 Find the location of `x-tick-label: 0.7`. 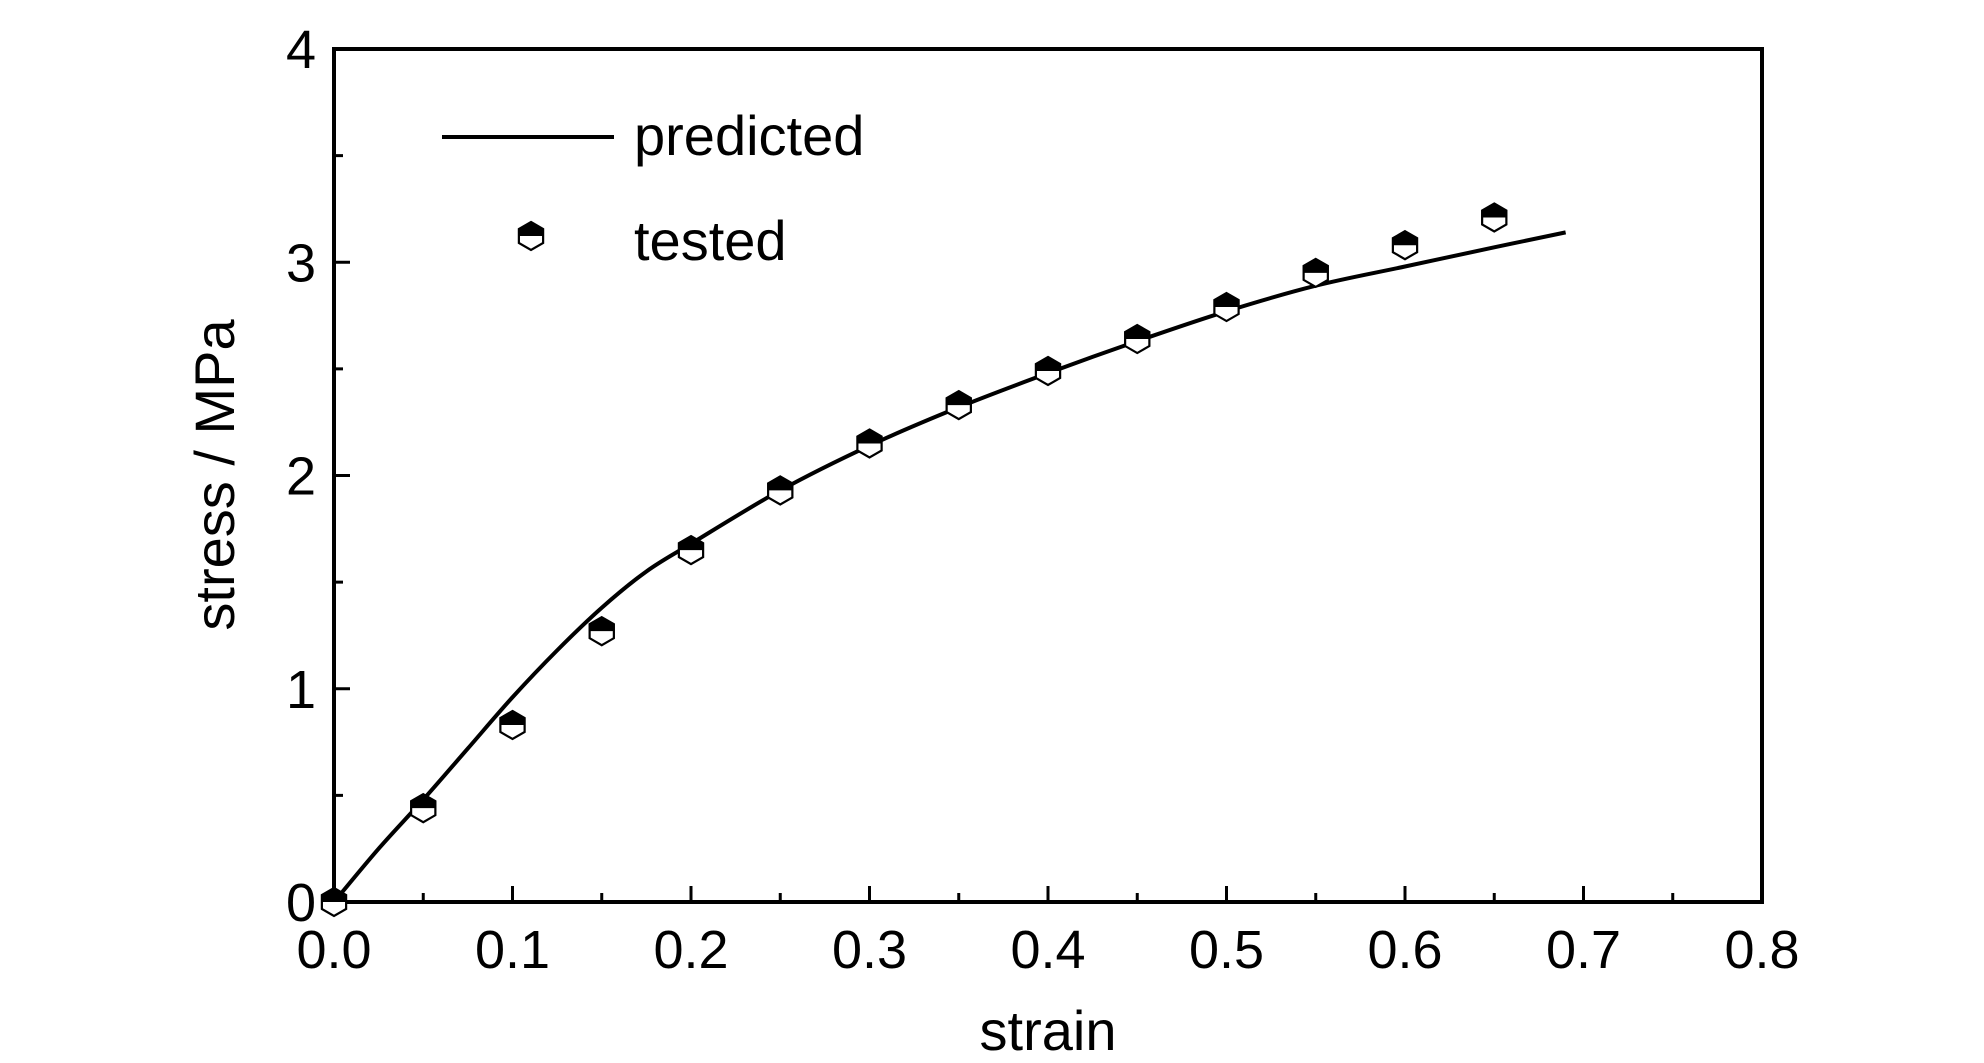

x-tick-label: 0.7 is located at coordinates (1583, 950).